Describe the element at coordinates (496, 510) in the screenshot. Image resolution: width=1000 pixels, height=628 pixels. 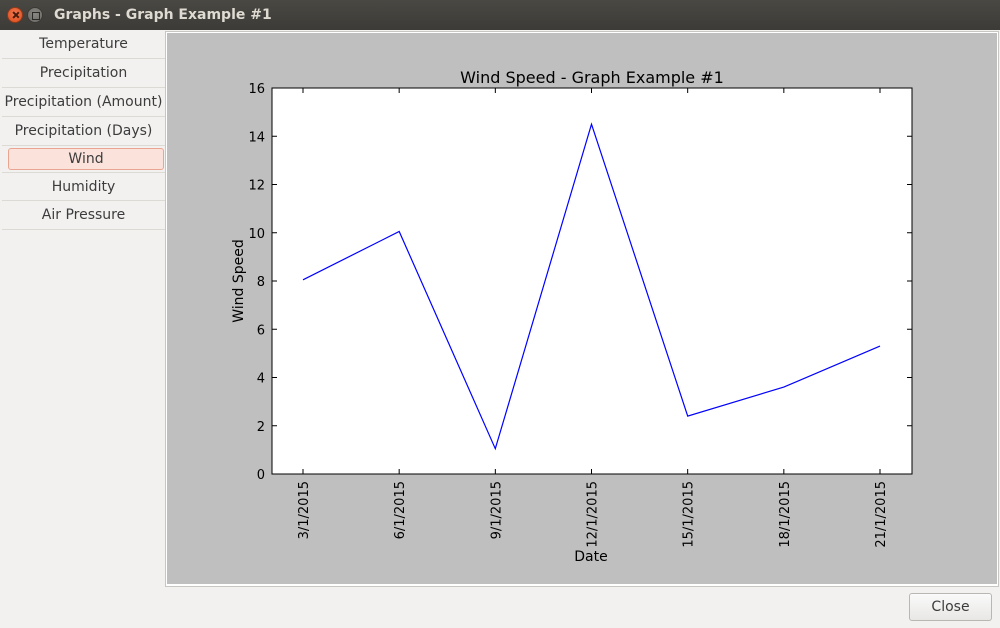
I see `x-tick-label-2: 9/1/2015` at that location.